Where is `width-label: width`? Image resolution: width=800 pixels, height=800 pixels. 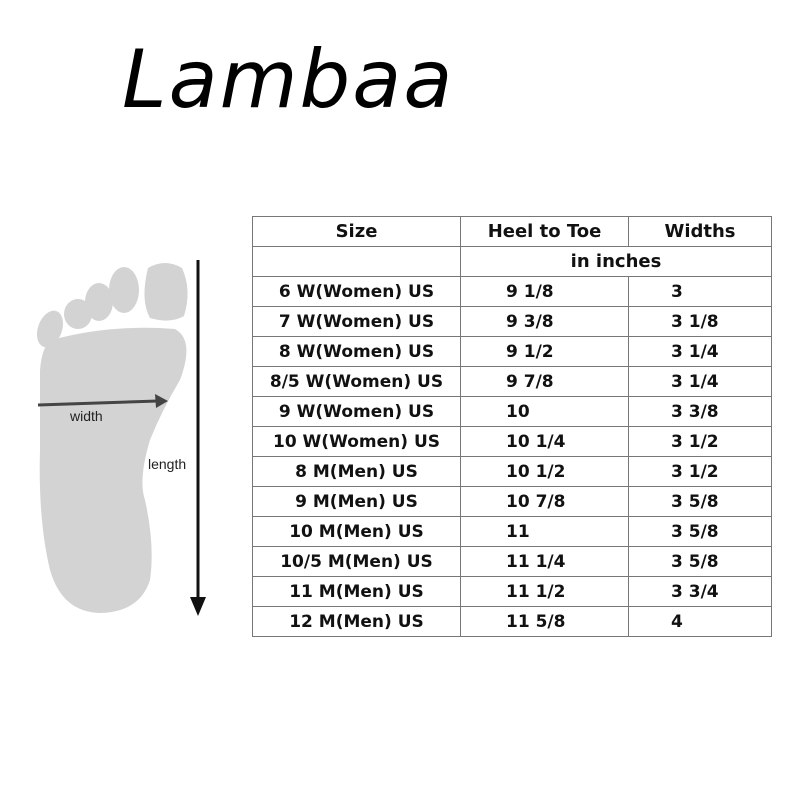
width-label: width is located at coordinates (86, 416).